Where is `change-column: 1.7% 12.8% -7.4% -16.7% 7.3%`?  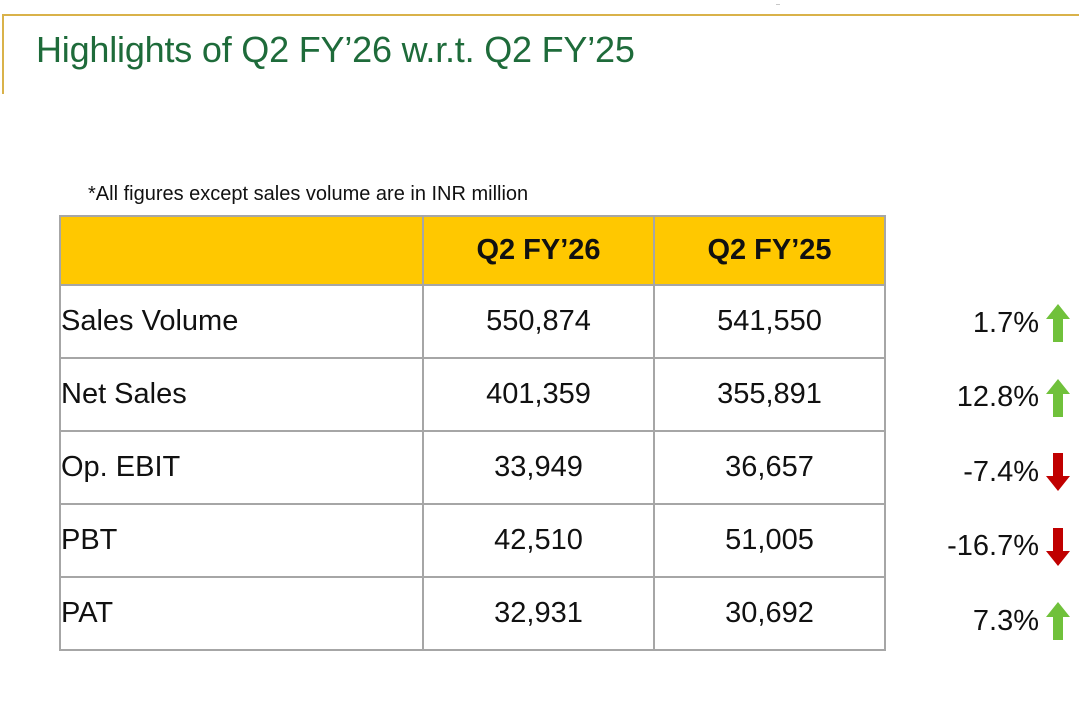
change-column: 1.7% 12.8% -7.4% -16.7% 7.3% is located at coordinates (984, 472).